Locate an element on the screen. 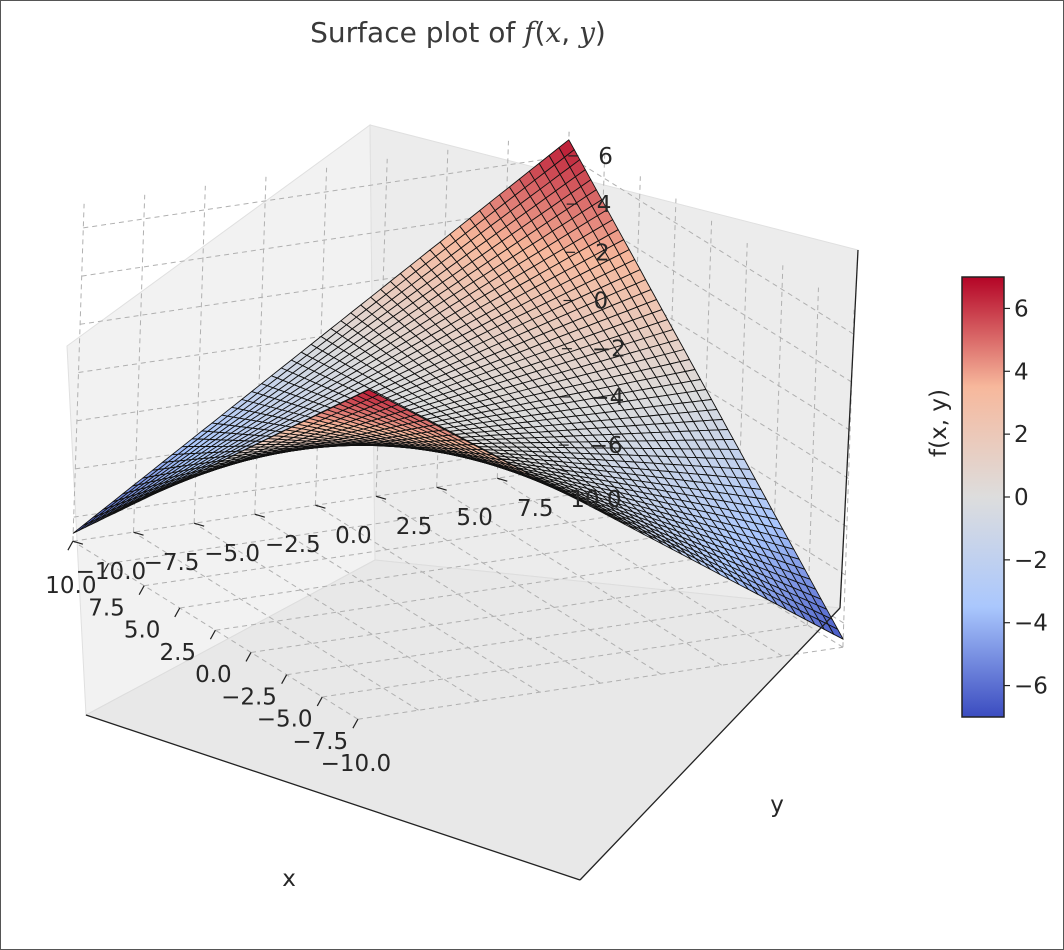  y-axis-line is located at coordinates (710, 744).